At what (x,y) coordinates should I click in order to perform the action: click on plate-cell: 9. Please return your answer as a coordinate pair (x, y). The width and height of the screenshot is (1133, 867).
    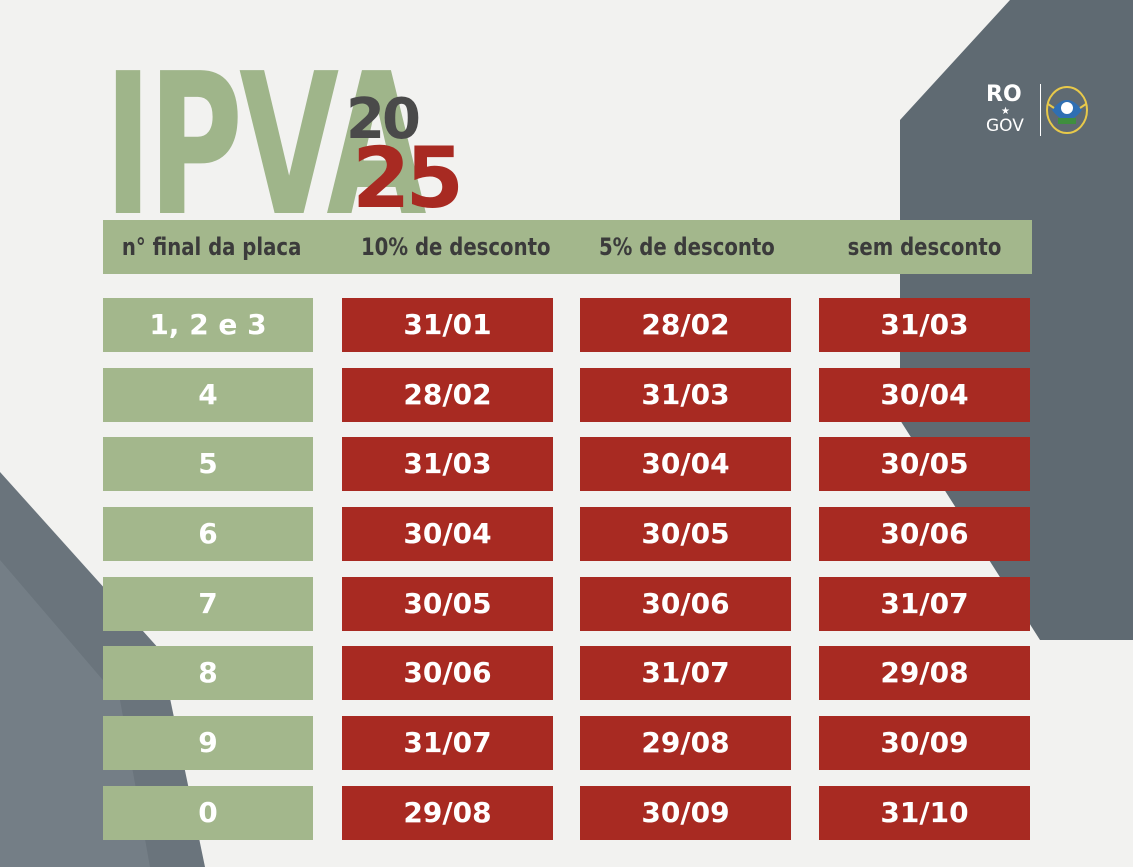
    Looking at the image, I should click on (208, 743).